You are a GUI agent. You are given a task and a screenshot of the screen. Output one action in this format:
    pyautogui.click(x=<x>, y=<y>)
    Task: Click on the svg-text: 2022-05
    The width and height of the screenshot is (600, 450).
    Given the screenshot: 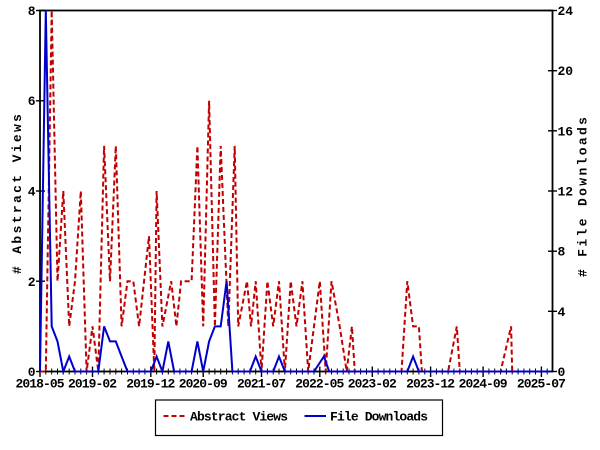 What is the action you would take?
    pyautogui.click(x=319, y=384)
    